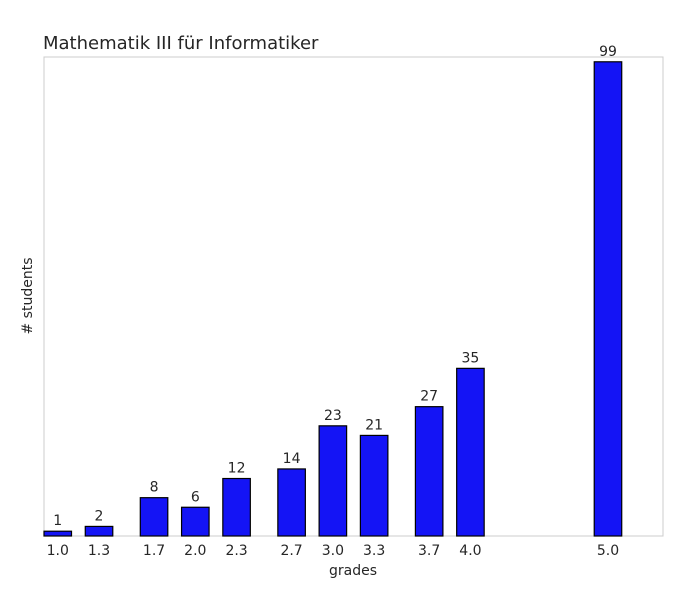 The height and width of the screenshot is (589, 694). I want to click on bar-3.0, so click(333, 481).